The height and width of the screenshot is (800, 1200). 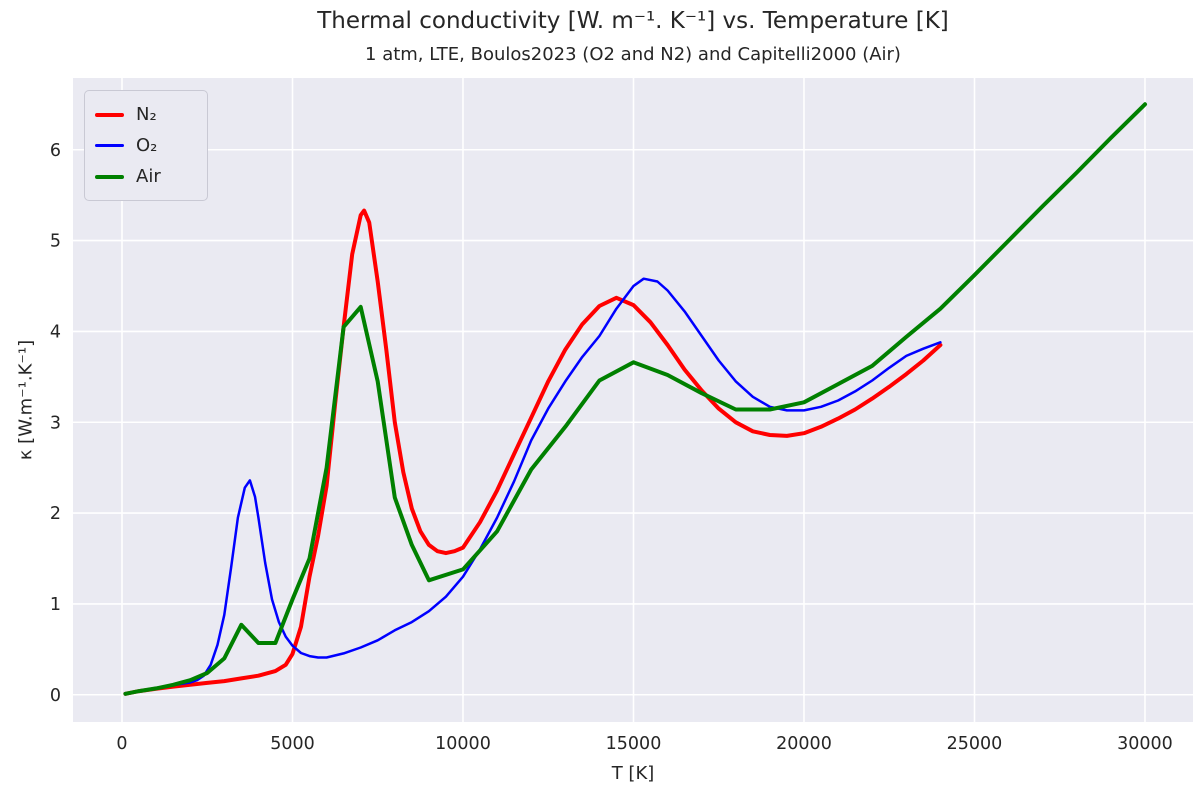 What do you see at coordinates (55, 605) in the screenshot?
I see `y-tick-label: 1` at bounding box center [55, 605].